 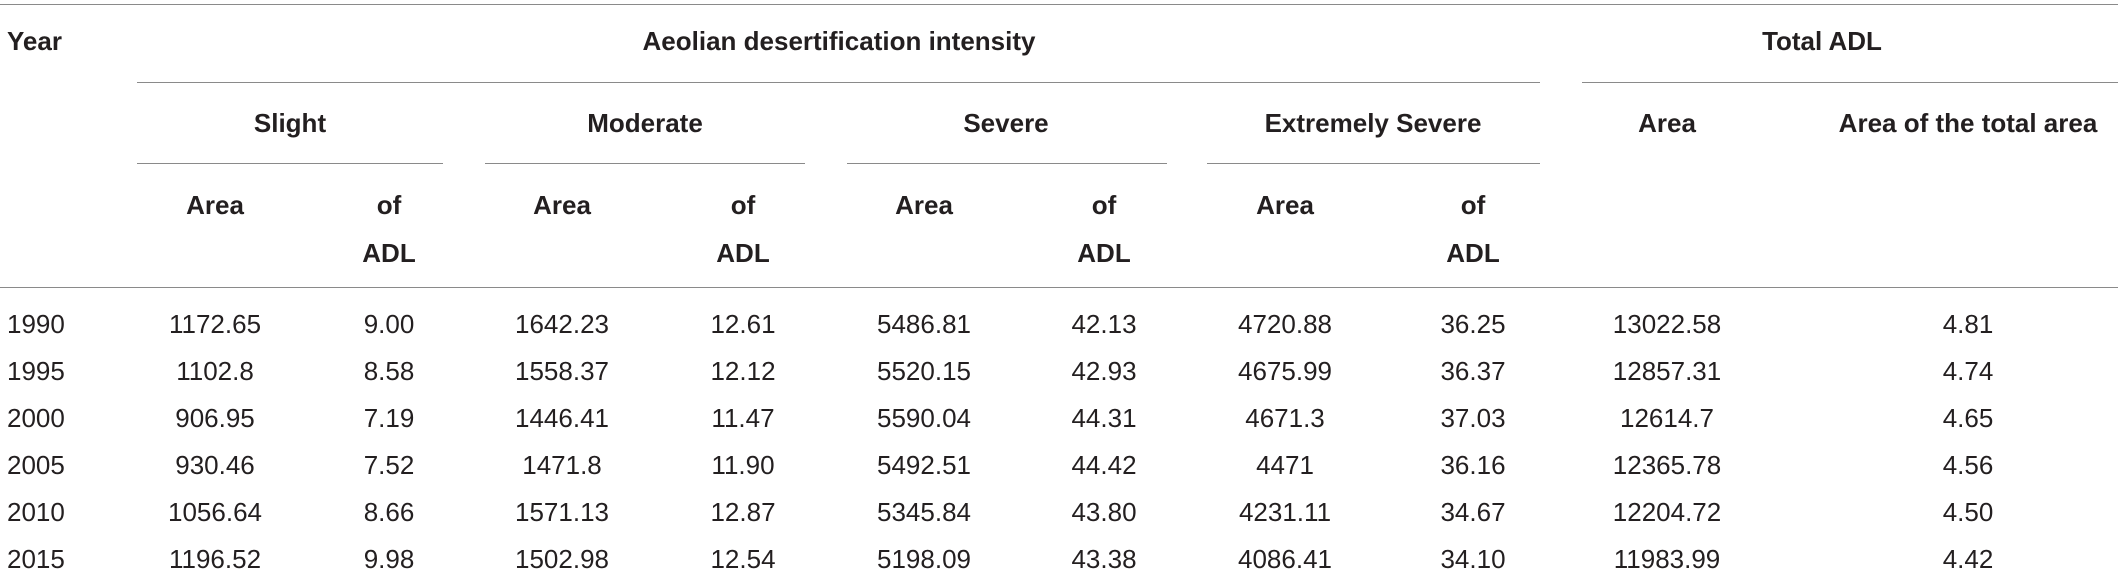 I want to click on cell-total-pct: 4.56, so click(x=1968, y=465).